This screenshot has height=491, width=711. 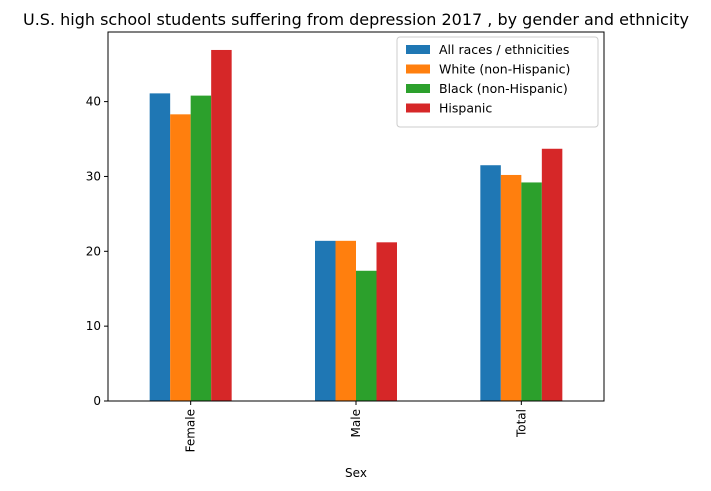 What do you see at coordinates (191, 430) in the screenshot?
I see `x-tick-label-female: Female` at bounding box center [191, 430].